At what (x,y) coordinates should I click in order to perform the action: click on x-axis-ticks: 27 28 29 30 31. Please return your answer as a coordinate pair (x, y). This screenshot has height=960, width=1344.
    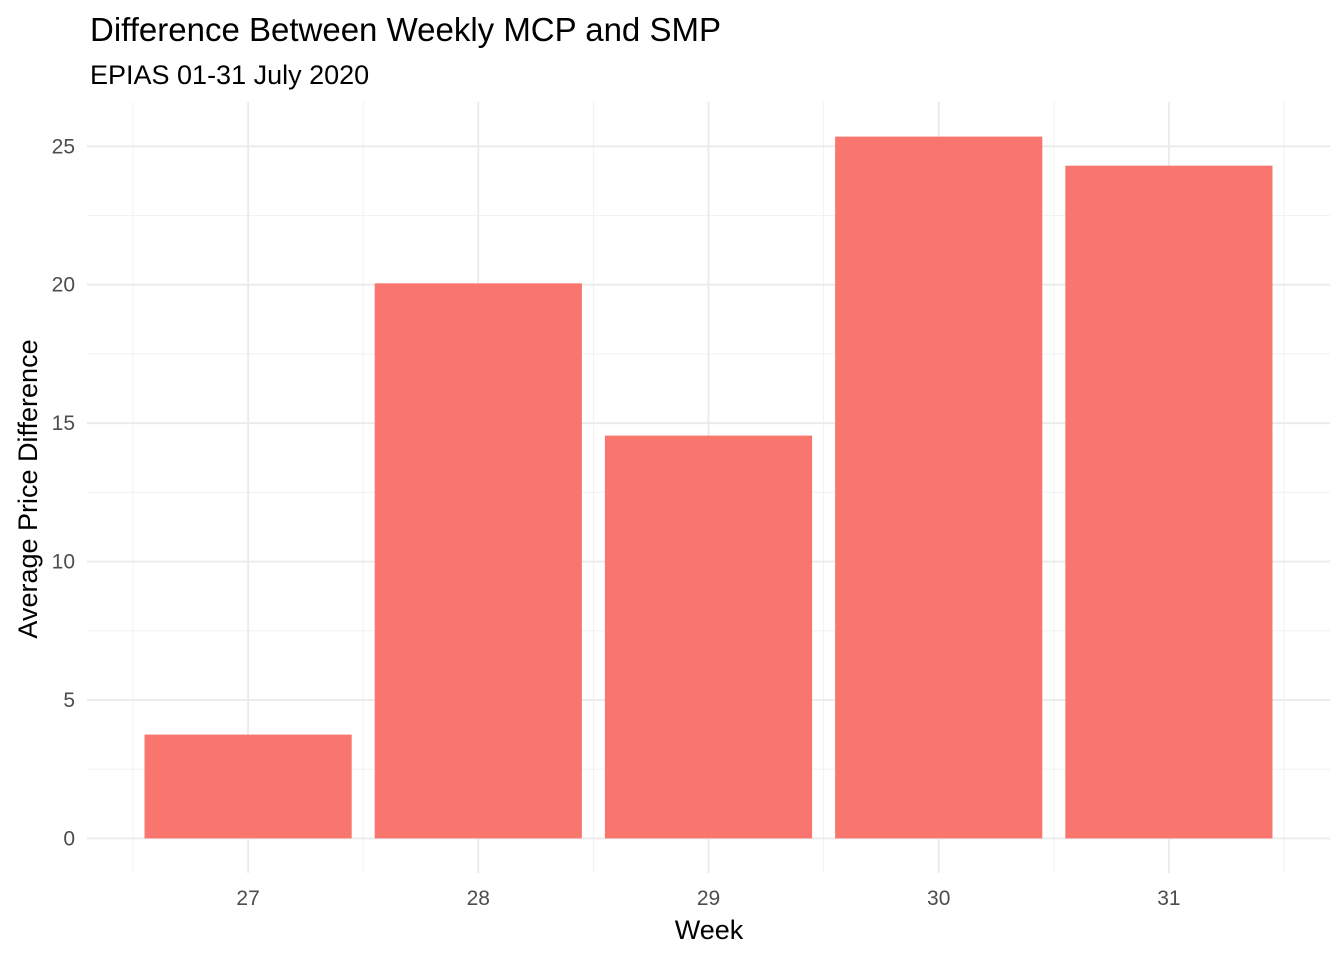
    Looking at the image, I should click on (708, 898).